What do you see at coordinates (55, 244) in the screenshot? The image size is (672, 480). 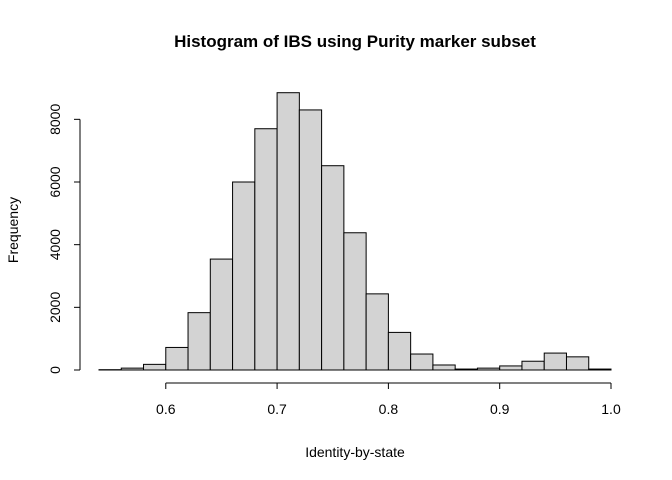 I see `y-tick-label: 4000` at bounding box center [55, 244].